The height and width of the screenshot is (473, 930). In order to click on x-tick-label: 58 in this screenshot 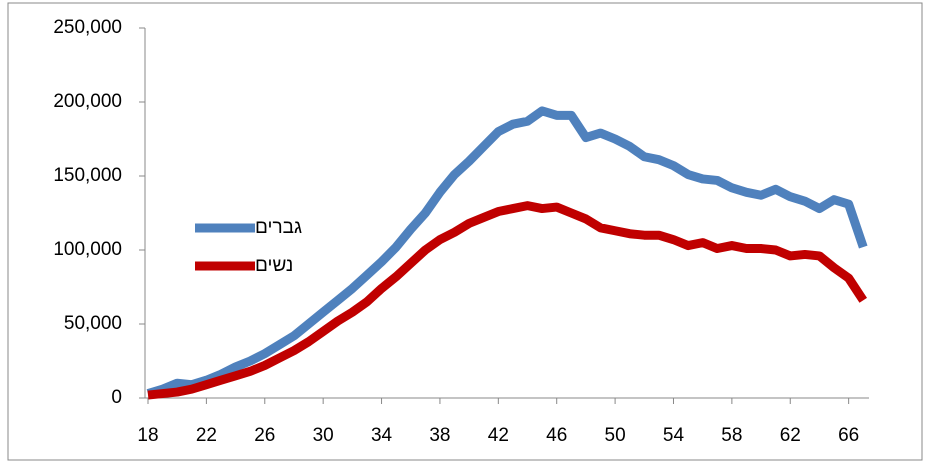, I will do `click(731, 435)`.